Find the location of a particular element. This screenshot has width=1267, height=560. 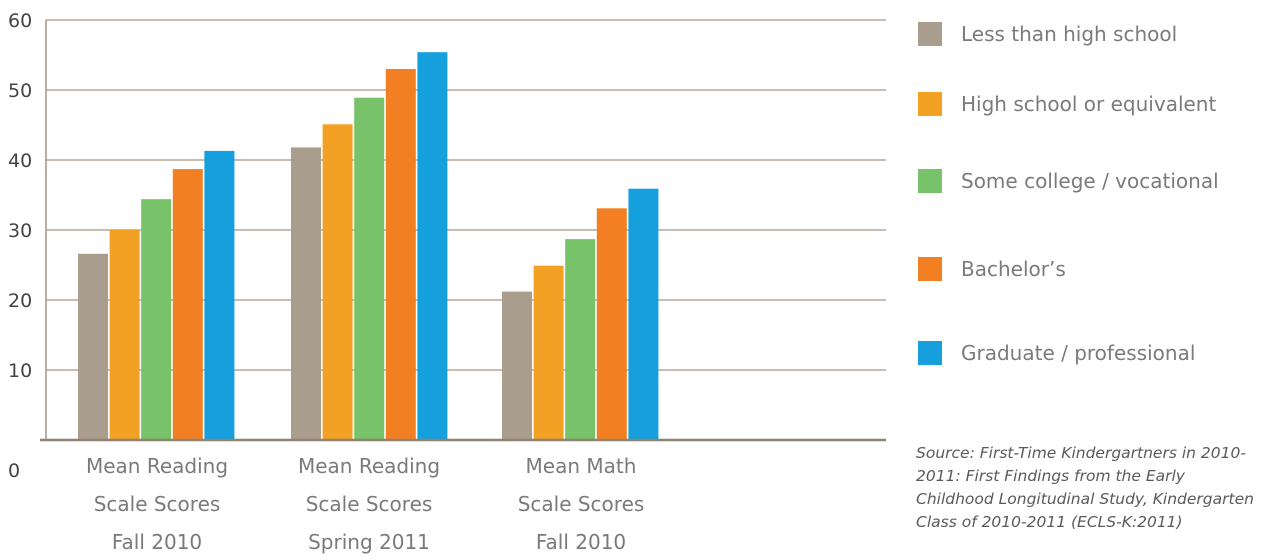

legend-label: Bachelor’s is located at coordinates (1013, 269).